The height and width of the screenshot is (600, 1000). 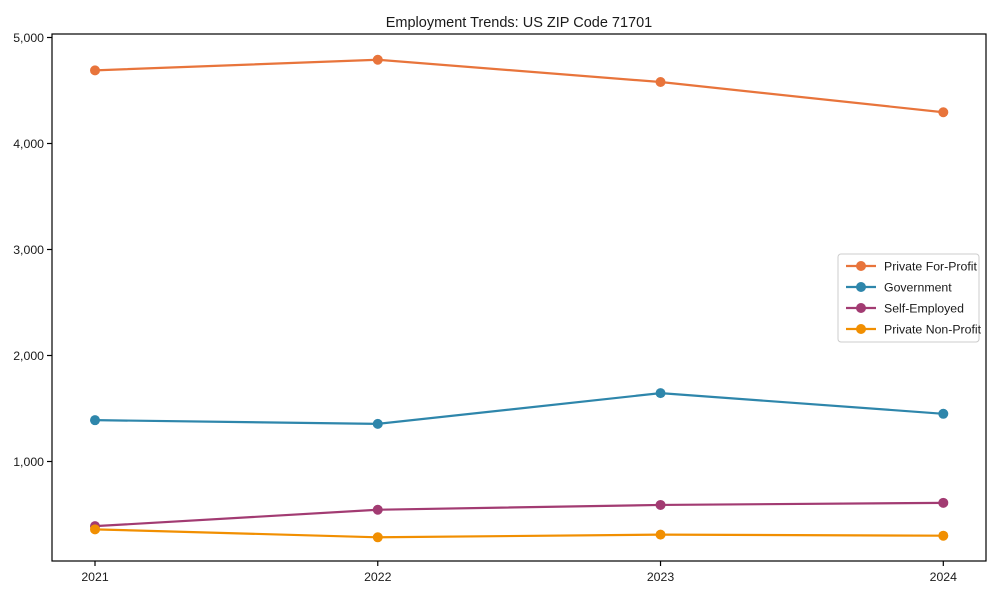 What do you see at coordinates (378, 577) in the screenshot?
I see `x-axis-tick-label: 2022` at bounding box center [378, 577].